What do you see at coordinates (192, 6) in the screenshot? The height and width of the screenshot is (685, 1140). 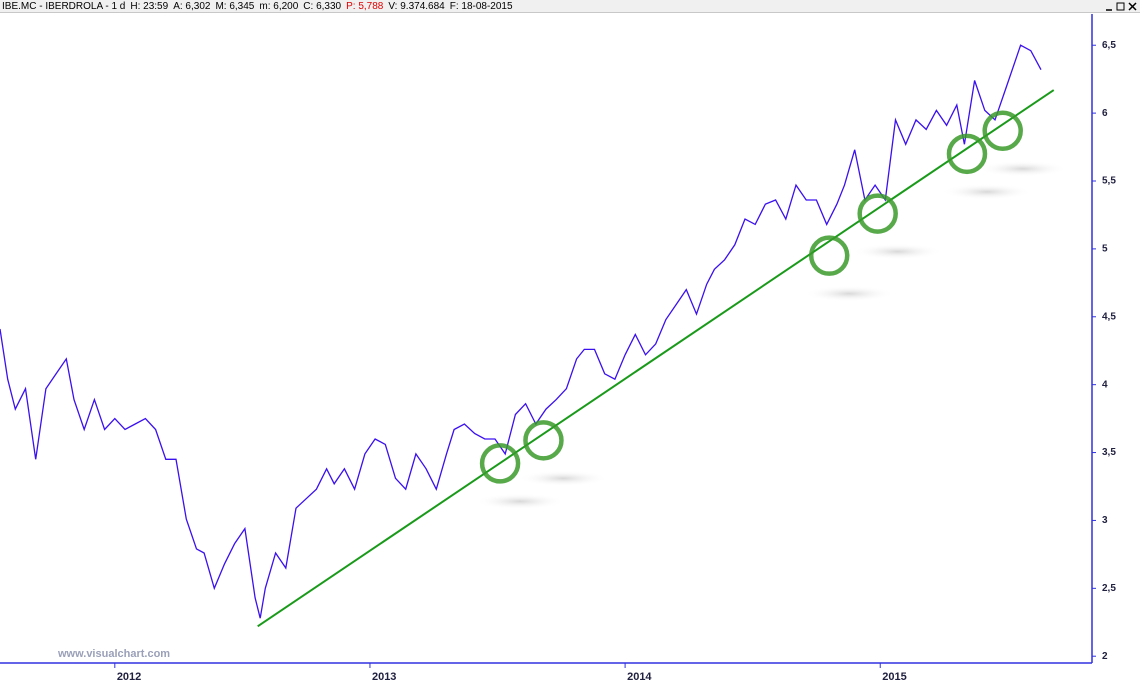 I see `header-field: A: 6,302` at bounding box center [192, 6].